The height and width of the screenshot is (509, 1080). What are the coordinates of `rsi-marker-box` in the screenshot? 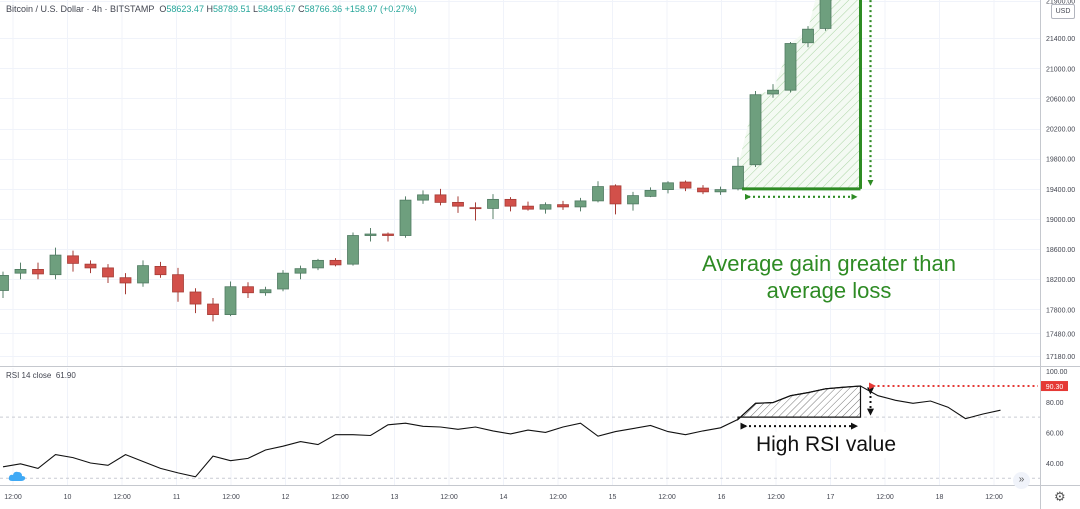 It's located at (1054, 386).